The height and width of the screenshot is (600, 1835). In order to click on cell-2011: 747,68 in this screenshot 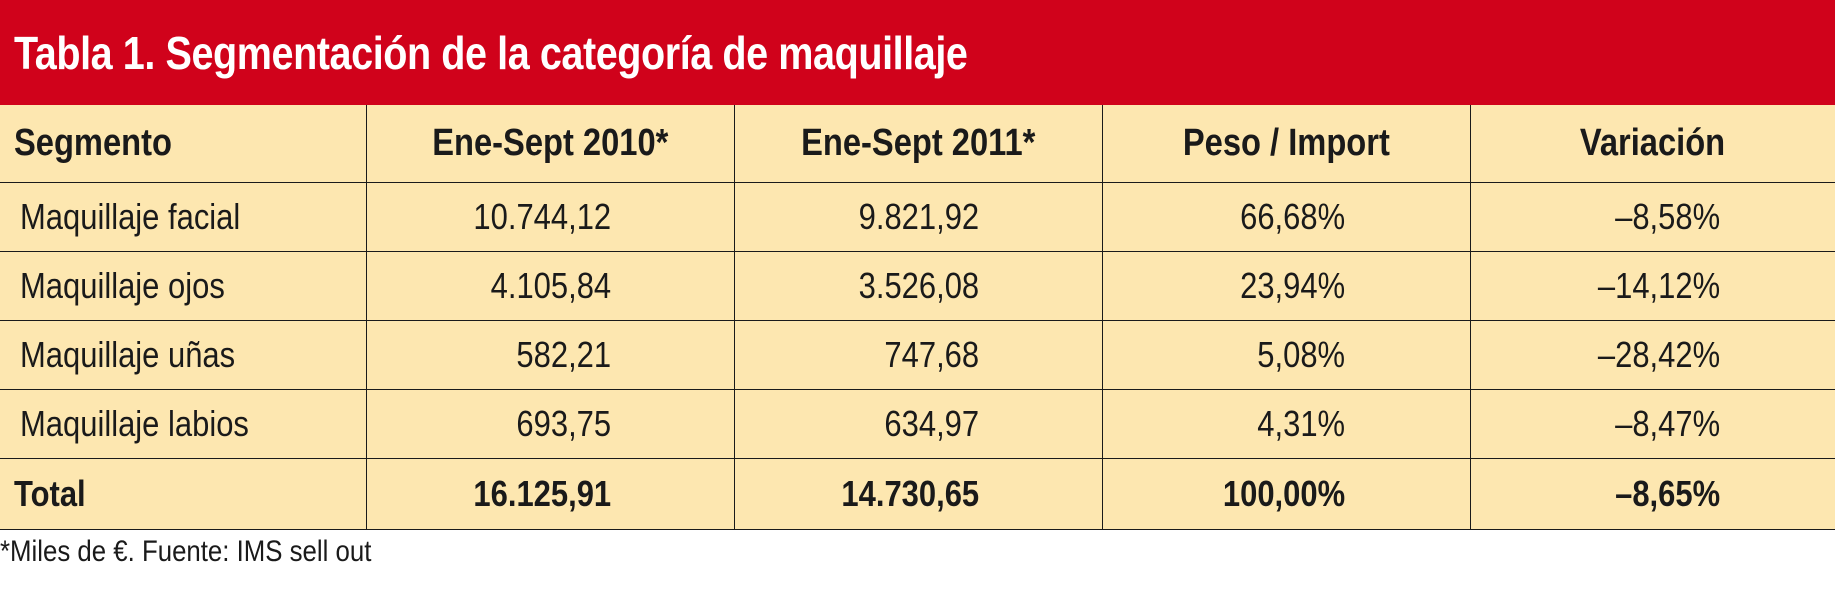, I will do `click(917, 355)`.